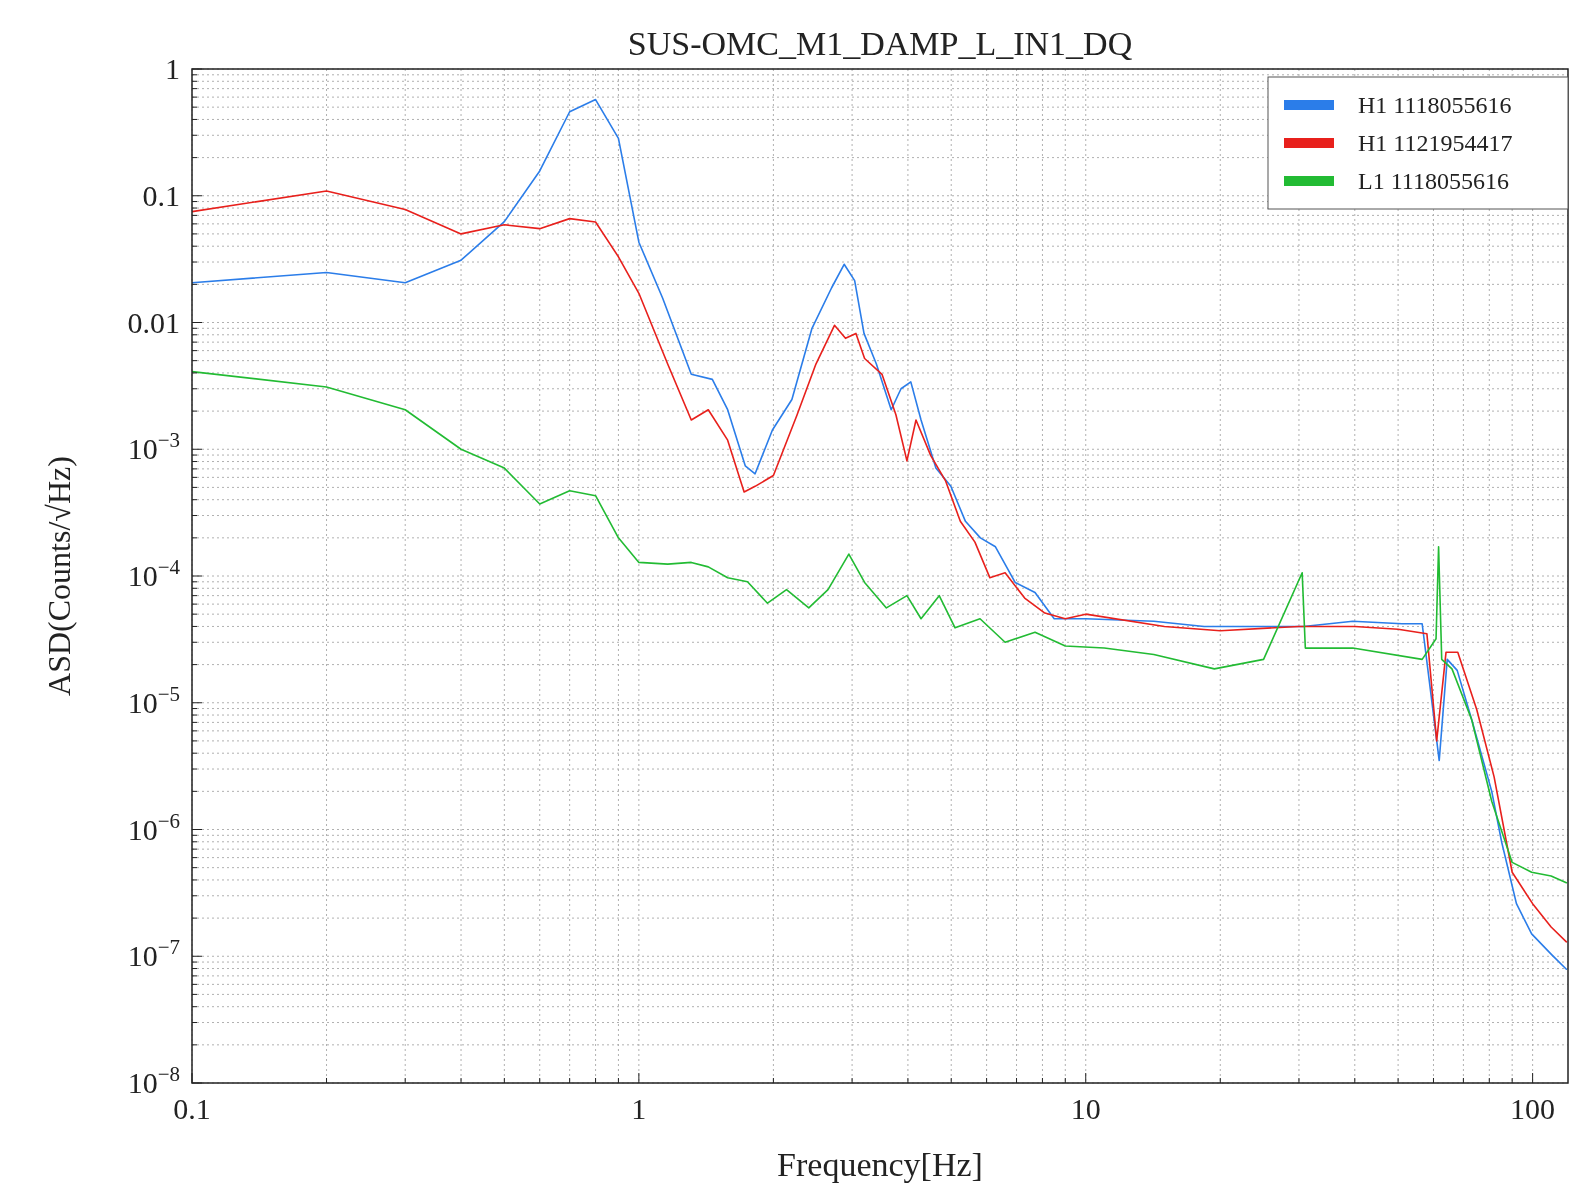 The width and height of the screenshot is (1595, 1188). I want to click on y-axis-title: ASD(Counts/√Hz), so click(59, 576).